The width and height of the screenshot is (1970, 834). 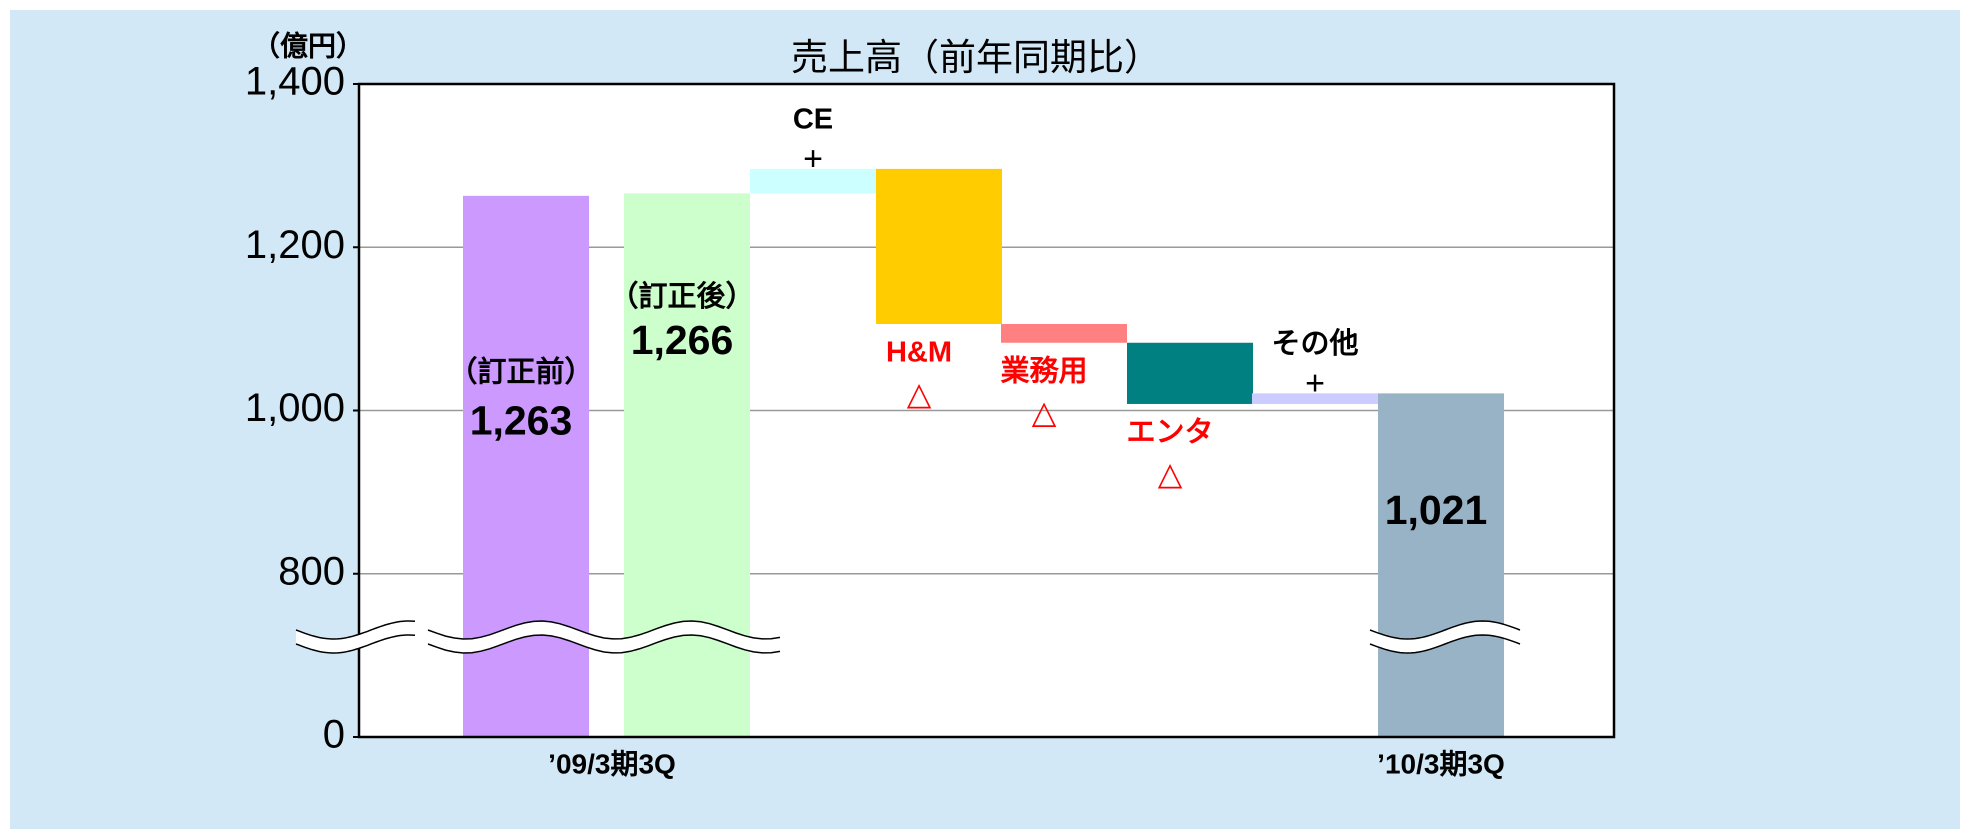 I want to click on bar-label: （訂正後）, so click(x=681, y=296).